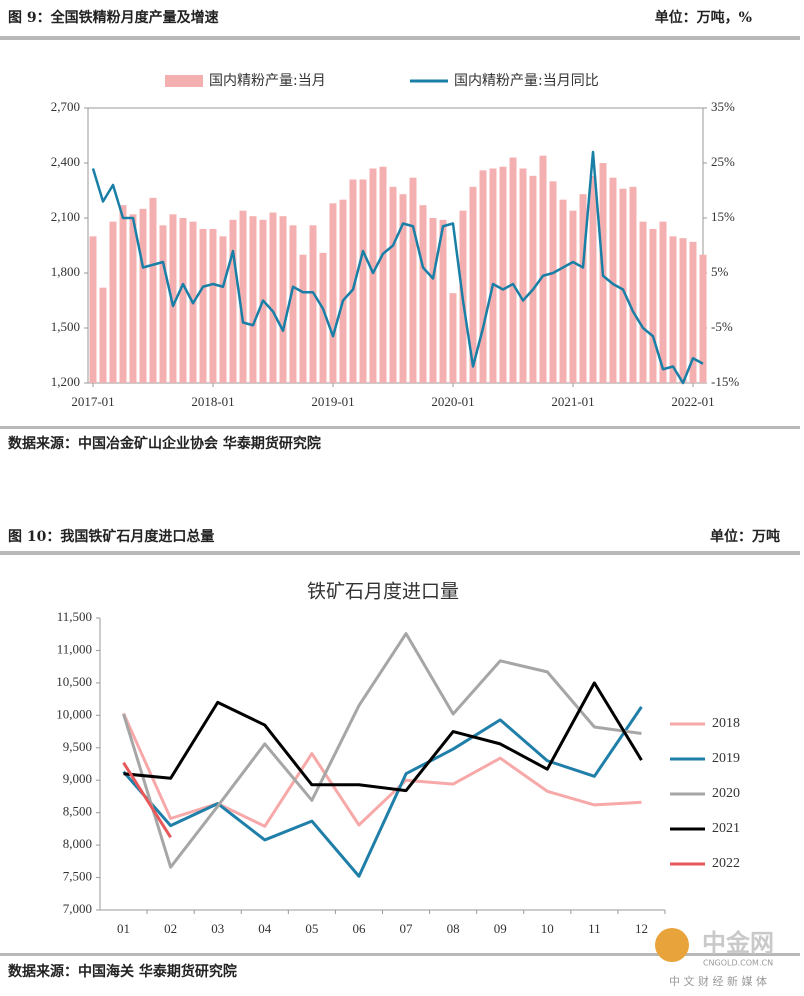 The image size is (804, 996). I want to click on x-tick-label: 05, so click(311, 928).